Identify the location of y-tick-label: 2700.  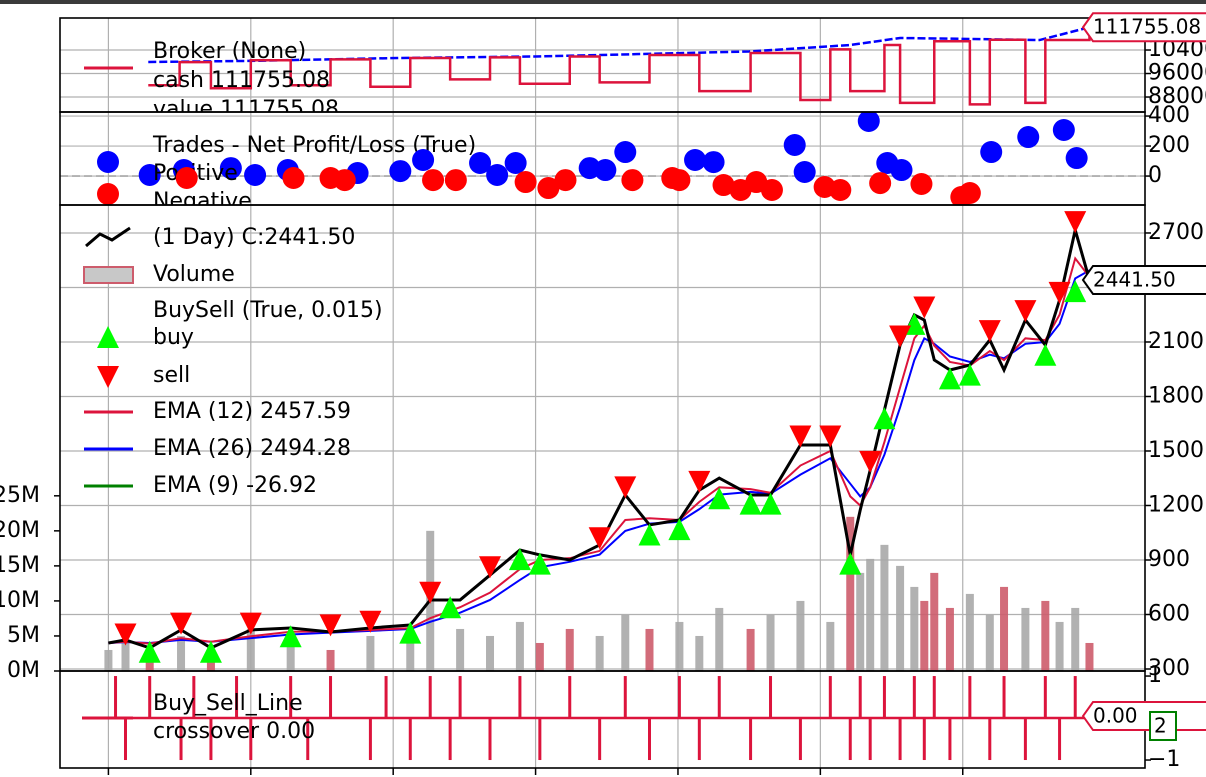
(1176, 232).